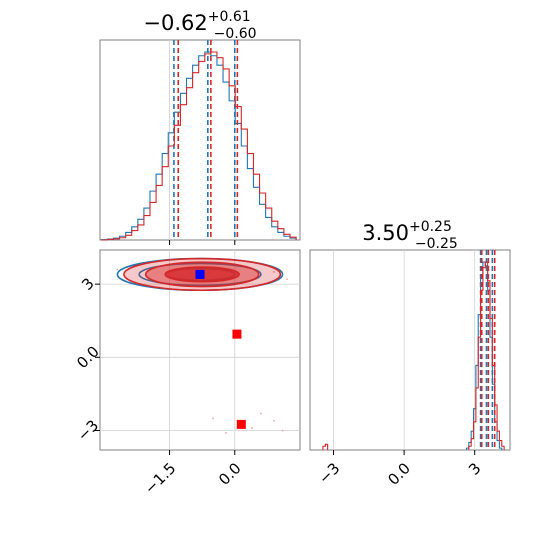 The height and width of the screenshot is (550, 550). Describe the element at coordinates (229, 17) in the screenshot. I see `title-upper-error: +0.61` at that location.